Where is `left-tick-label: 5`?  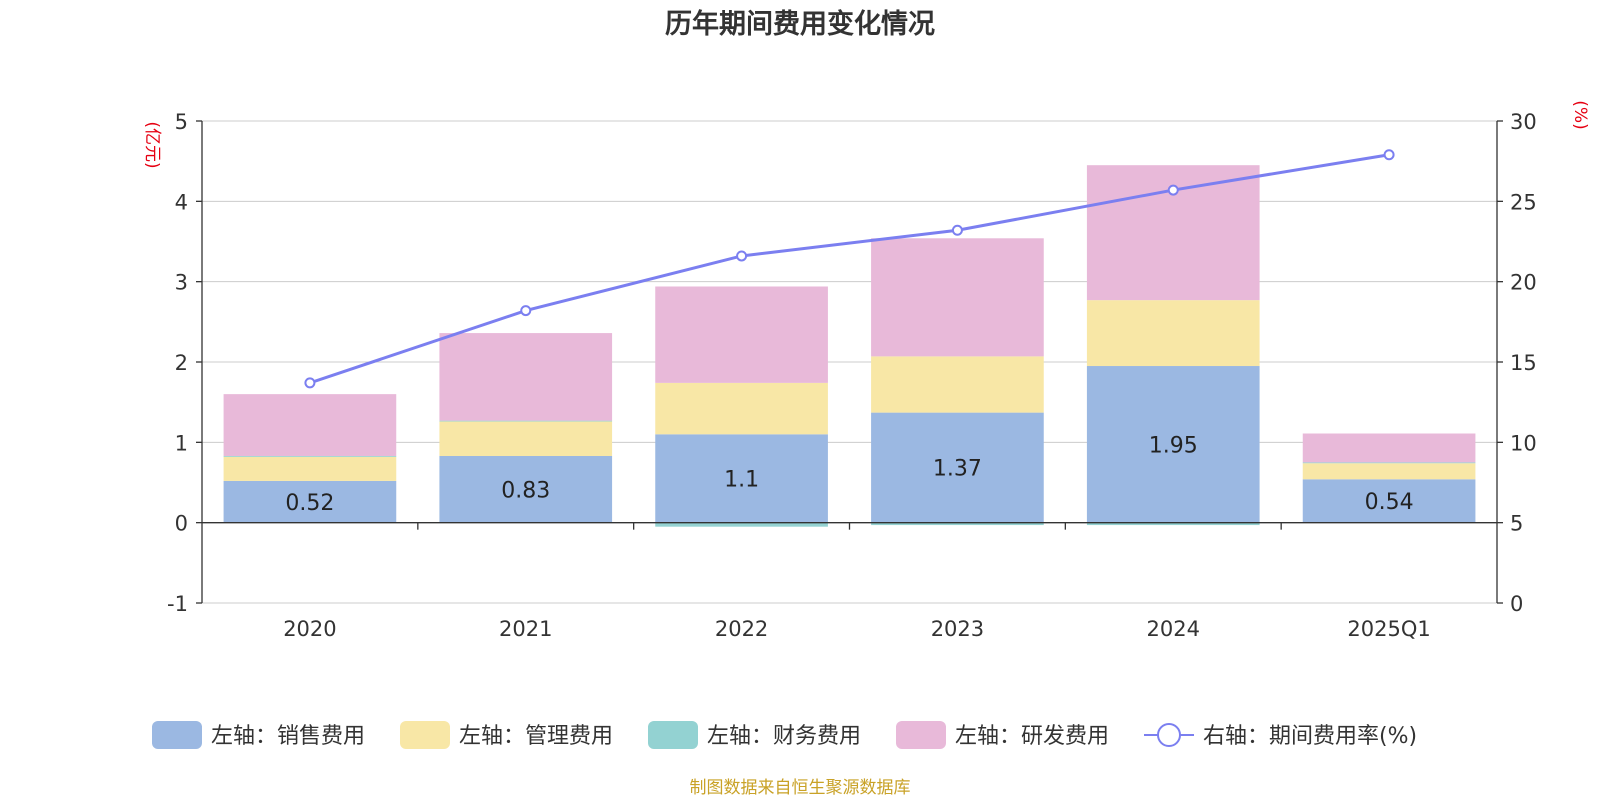 left-tick-label: 5 is located at coordinates (181, 122).